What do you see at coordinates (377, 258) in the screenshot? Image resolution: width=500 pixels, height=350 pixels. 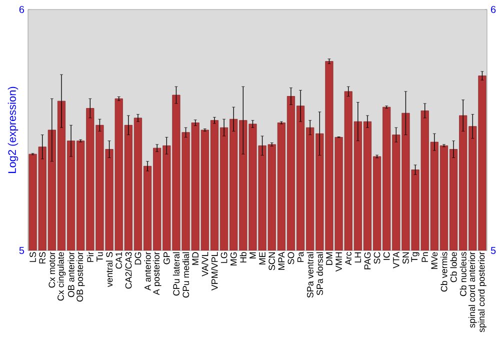 I see `x-tick-label: SC` at bounding box center [377, 258].